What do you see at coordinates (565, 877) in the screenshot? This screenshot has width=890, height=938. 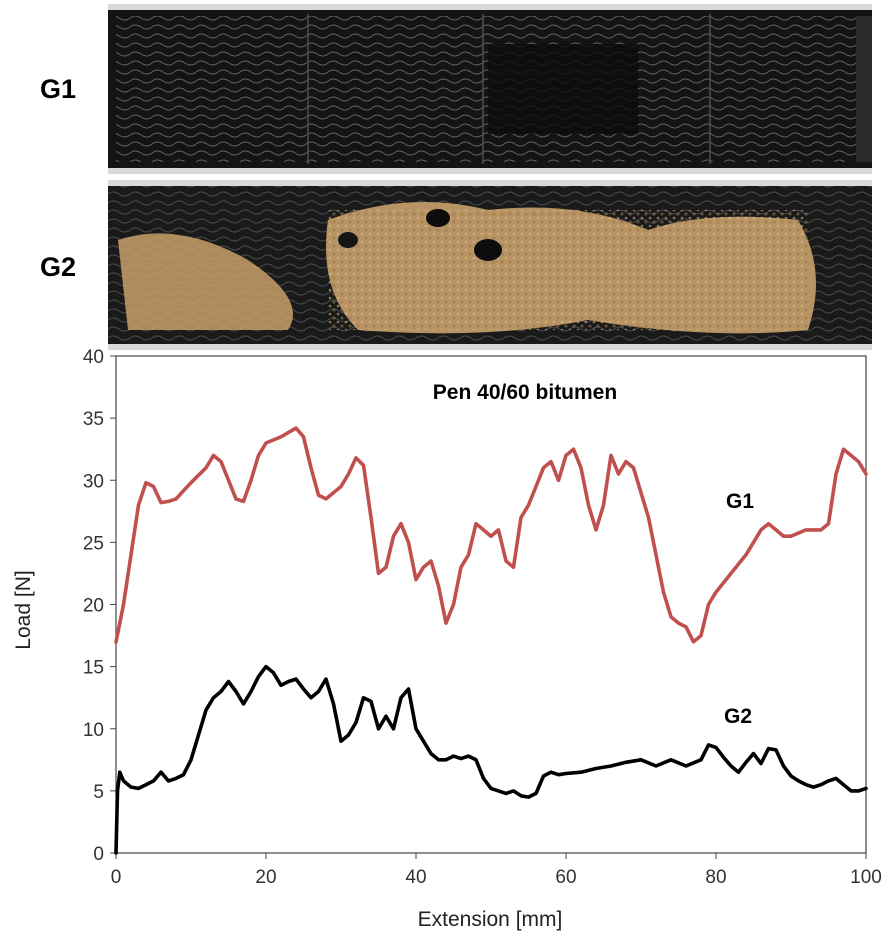 I see `x-tick-label: 60` at bounding box center [565, 877].